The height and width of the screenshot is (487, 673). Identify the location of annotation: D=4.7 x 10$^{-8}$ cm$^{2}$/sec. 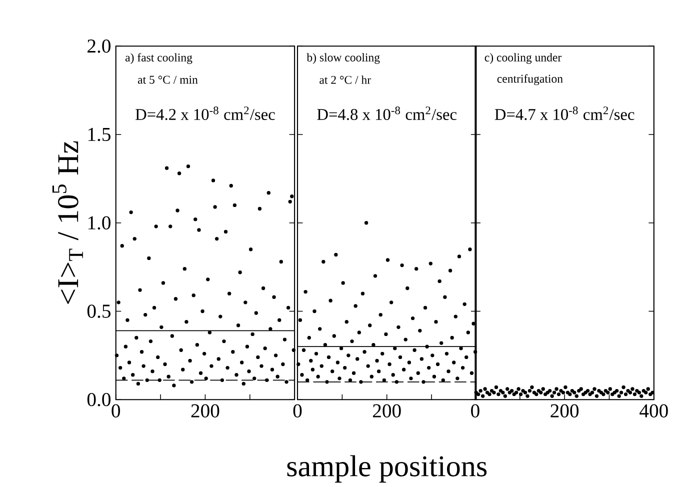
(564, 113).